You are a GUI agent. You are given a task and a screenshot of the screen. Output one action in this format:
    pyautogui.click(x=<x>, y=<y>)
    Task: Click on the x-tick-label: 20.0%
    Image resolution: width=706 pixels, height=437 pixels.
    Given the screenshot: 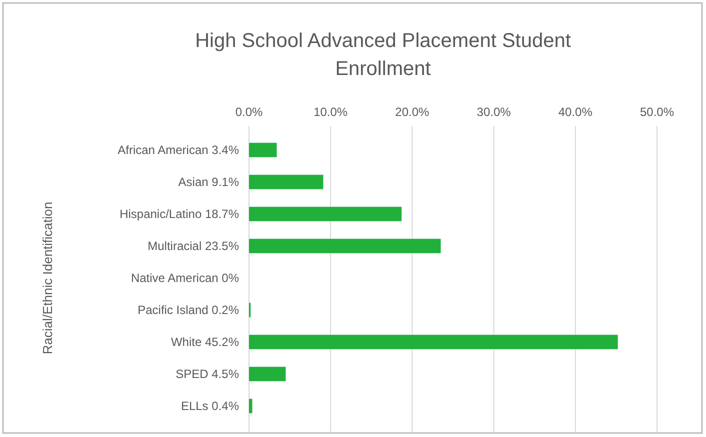 What is the action you would take?
    pyautogui.click(x=412, y=112)
    